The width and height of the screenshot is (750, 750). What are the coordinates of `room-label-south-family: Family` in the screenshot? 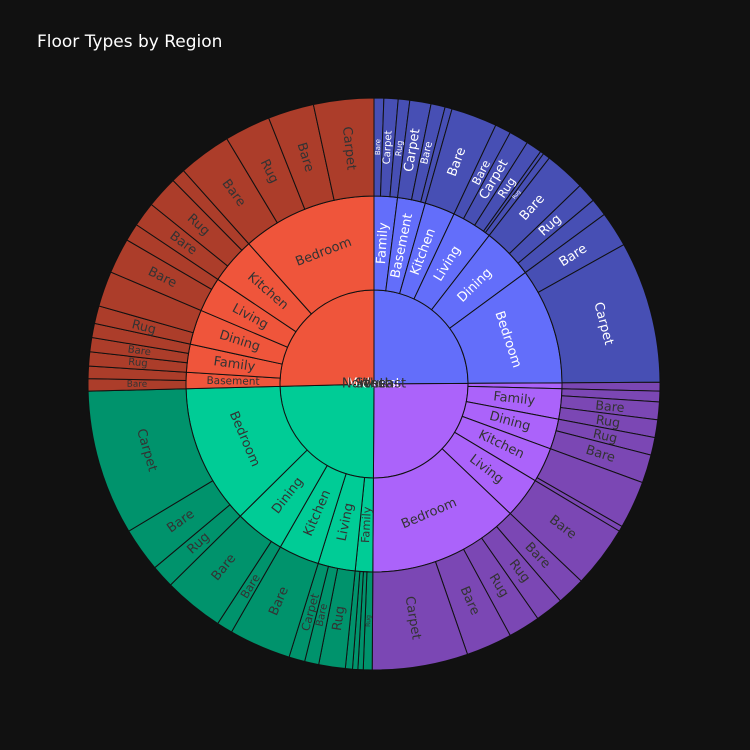 It's located at (514, 398).